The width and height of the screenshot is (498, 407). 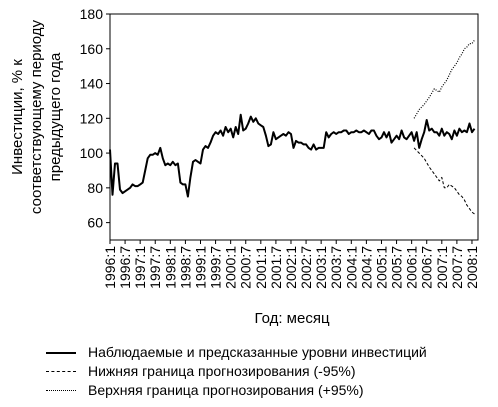 I want to click on y-axis-title-line: предыдущего года, so click(x=55, y=116).